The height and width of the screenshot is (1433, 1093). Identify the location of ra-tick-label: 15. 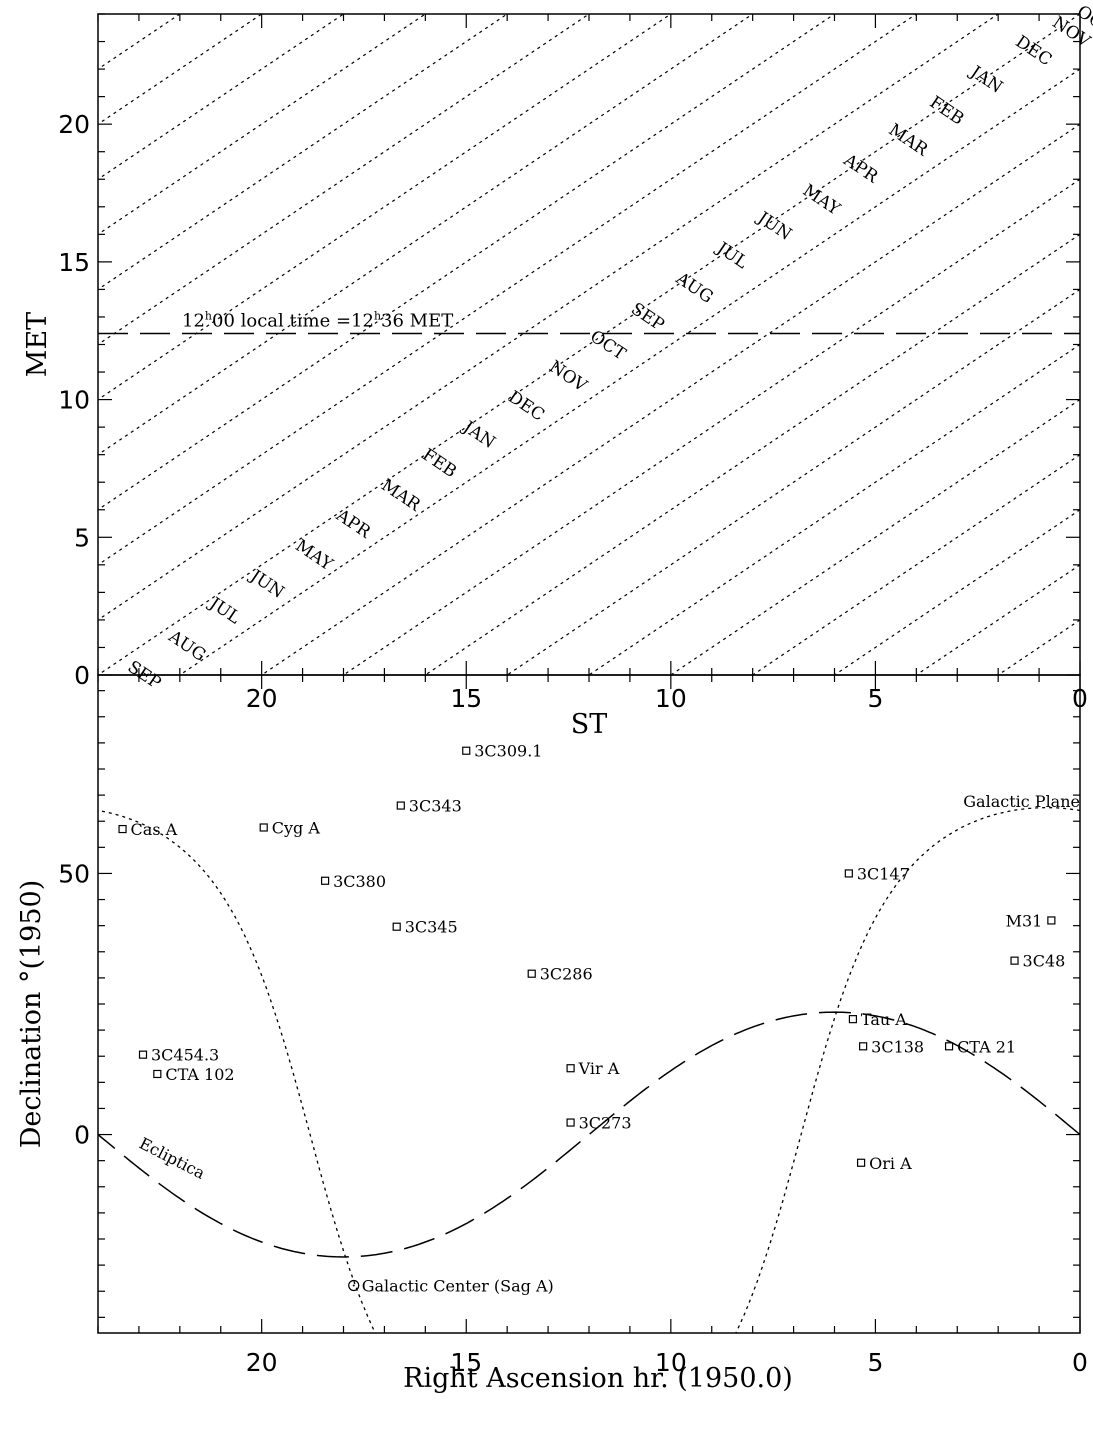
(466, 1362).